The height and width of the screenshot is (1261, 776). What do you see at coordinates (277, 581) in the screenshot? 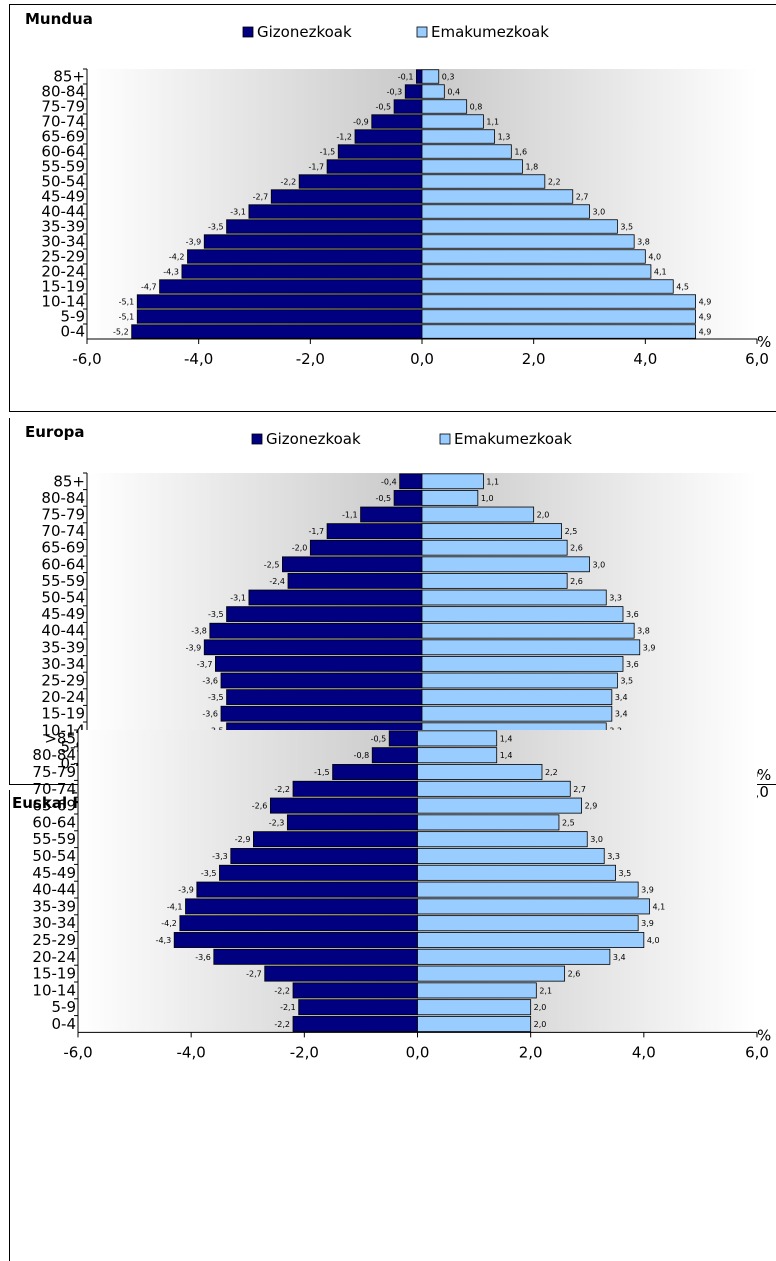
I see `data-label-male: -2,4` at bounding box center [277, 581].